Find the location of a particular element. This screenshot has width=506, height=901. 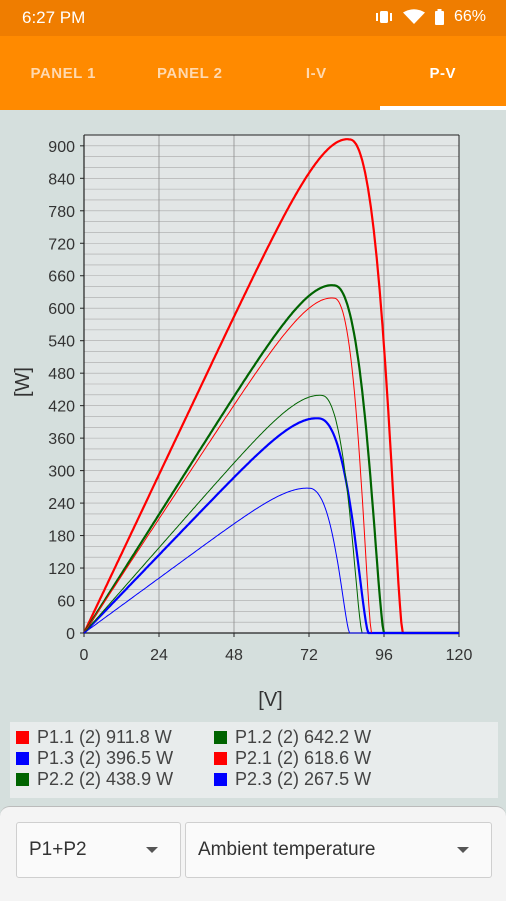

control-panel: P1+P2 Ambient temperature is located at coordinates (253, 853).